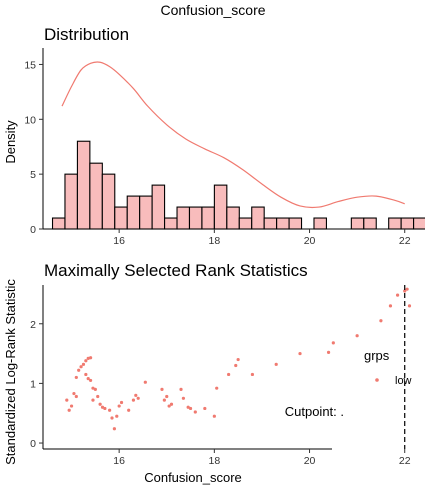 Image resolution: width=425 pixels, height=491 pixels. Describe the element at coordinates (377, 355) in the screenshot. I see `legend-title: grps` at that location.